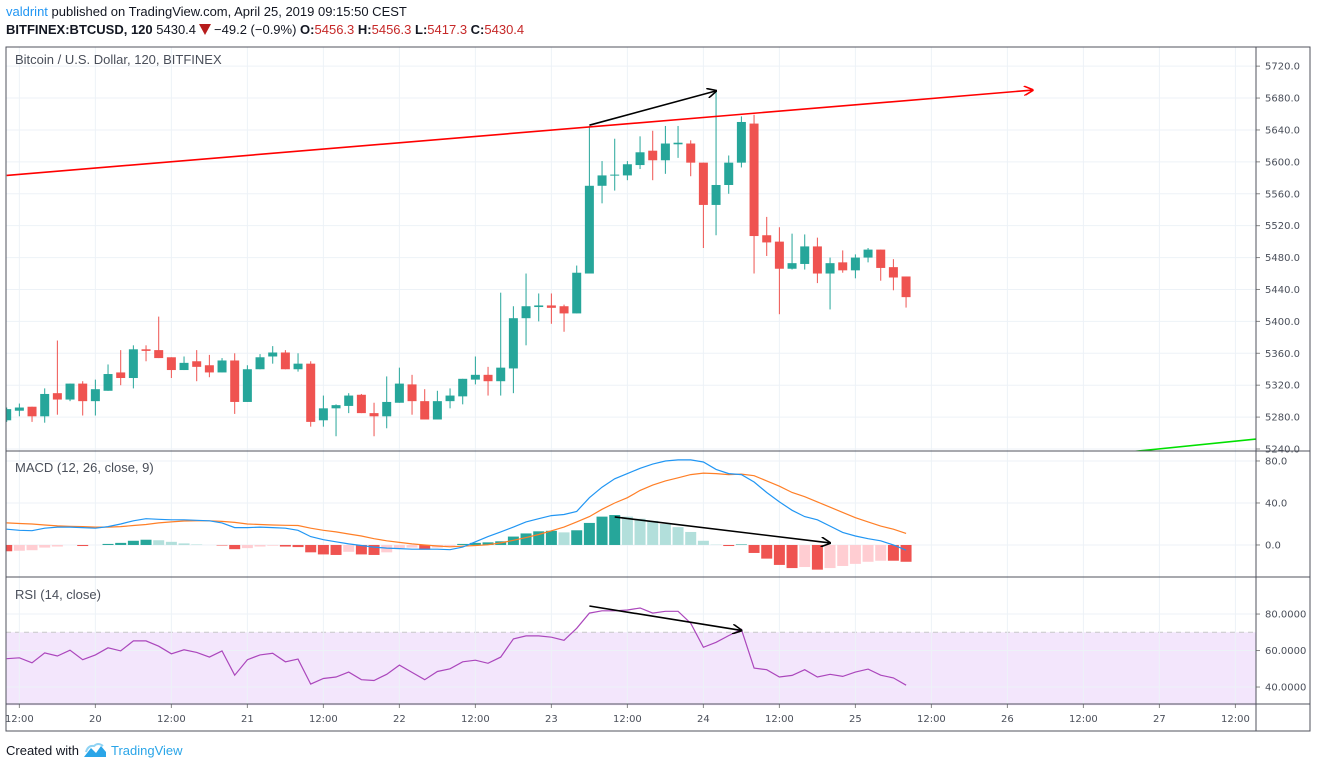 This screenshot has height=768, width=1318. Describe the element at coordinates (1197, 445) in the screenshot. I see `trendline-drawing` at that location.